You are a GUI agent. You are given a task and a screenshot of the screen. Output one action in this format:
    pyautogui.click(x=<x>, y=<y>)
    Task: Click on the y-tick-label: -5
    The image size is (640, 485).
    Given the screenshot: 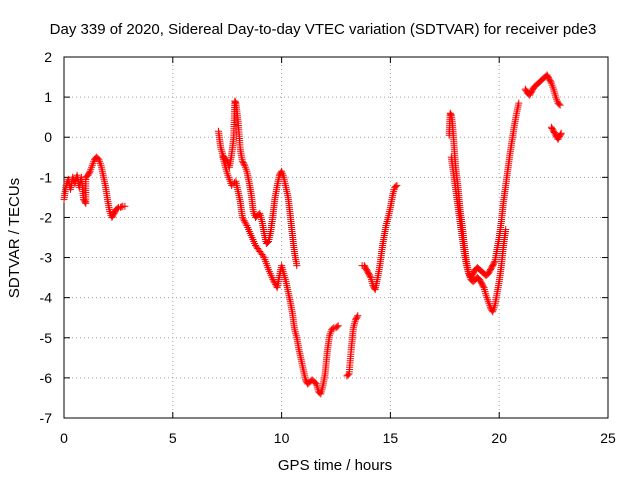 What is the action you would take?
    pyautogui.click(x=46, y=338)
    